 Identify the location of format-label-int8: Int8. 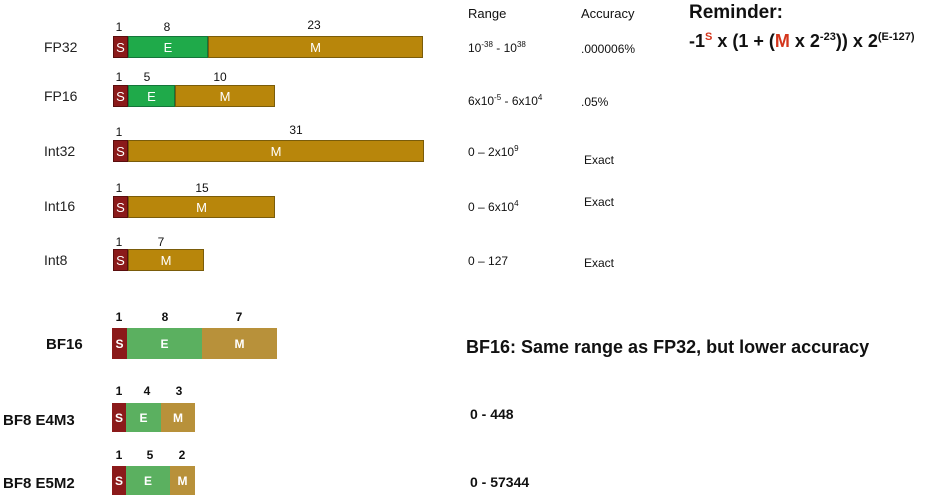
(56, 260).